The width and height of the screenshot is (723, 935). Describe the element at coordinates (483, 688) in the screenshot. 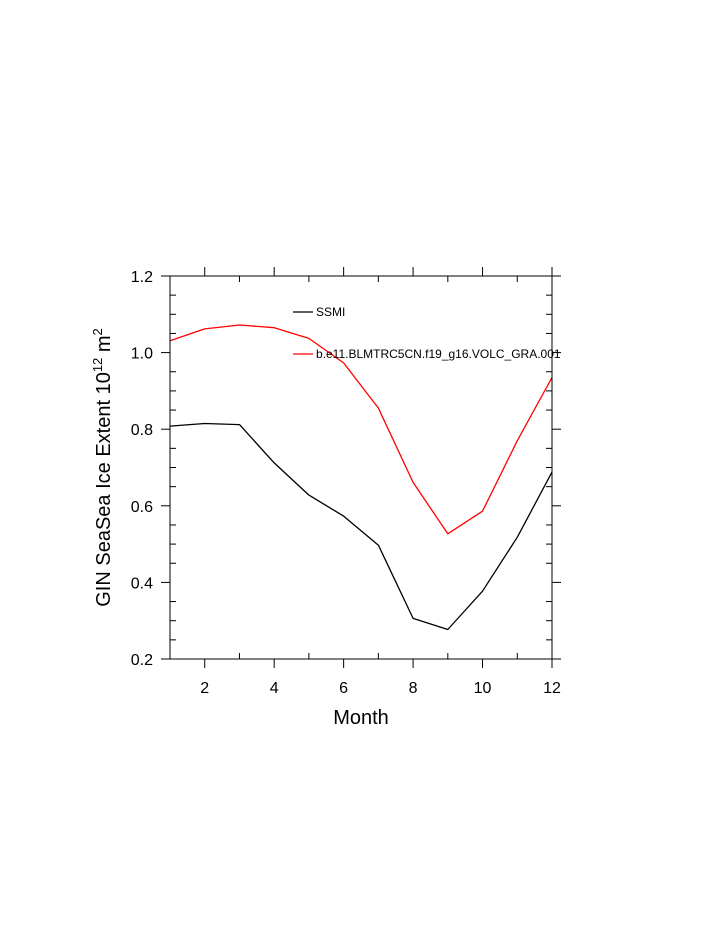

I see `x-tick-label: 10` at that location.